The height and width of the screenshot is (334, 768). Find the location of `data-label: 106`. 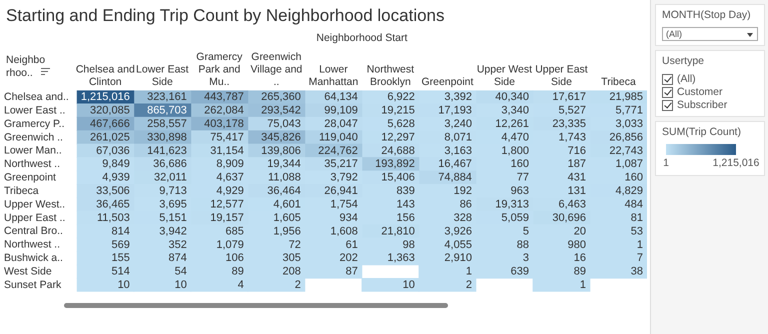

data-label: 106 is located at coordinates (234, 258).